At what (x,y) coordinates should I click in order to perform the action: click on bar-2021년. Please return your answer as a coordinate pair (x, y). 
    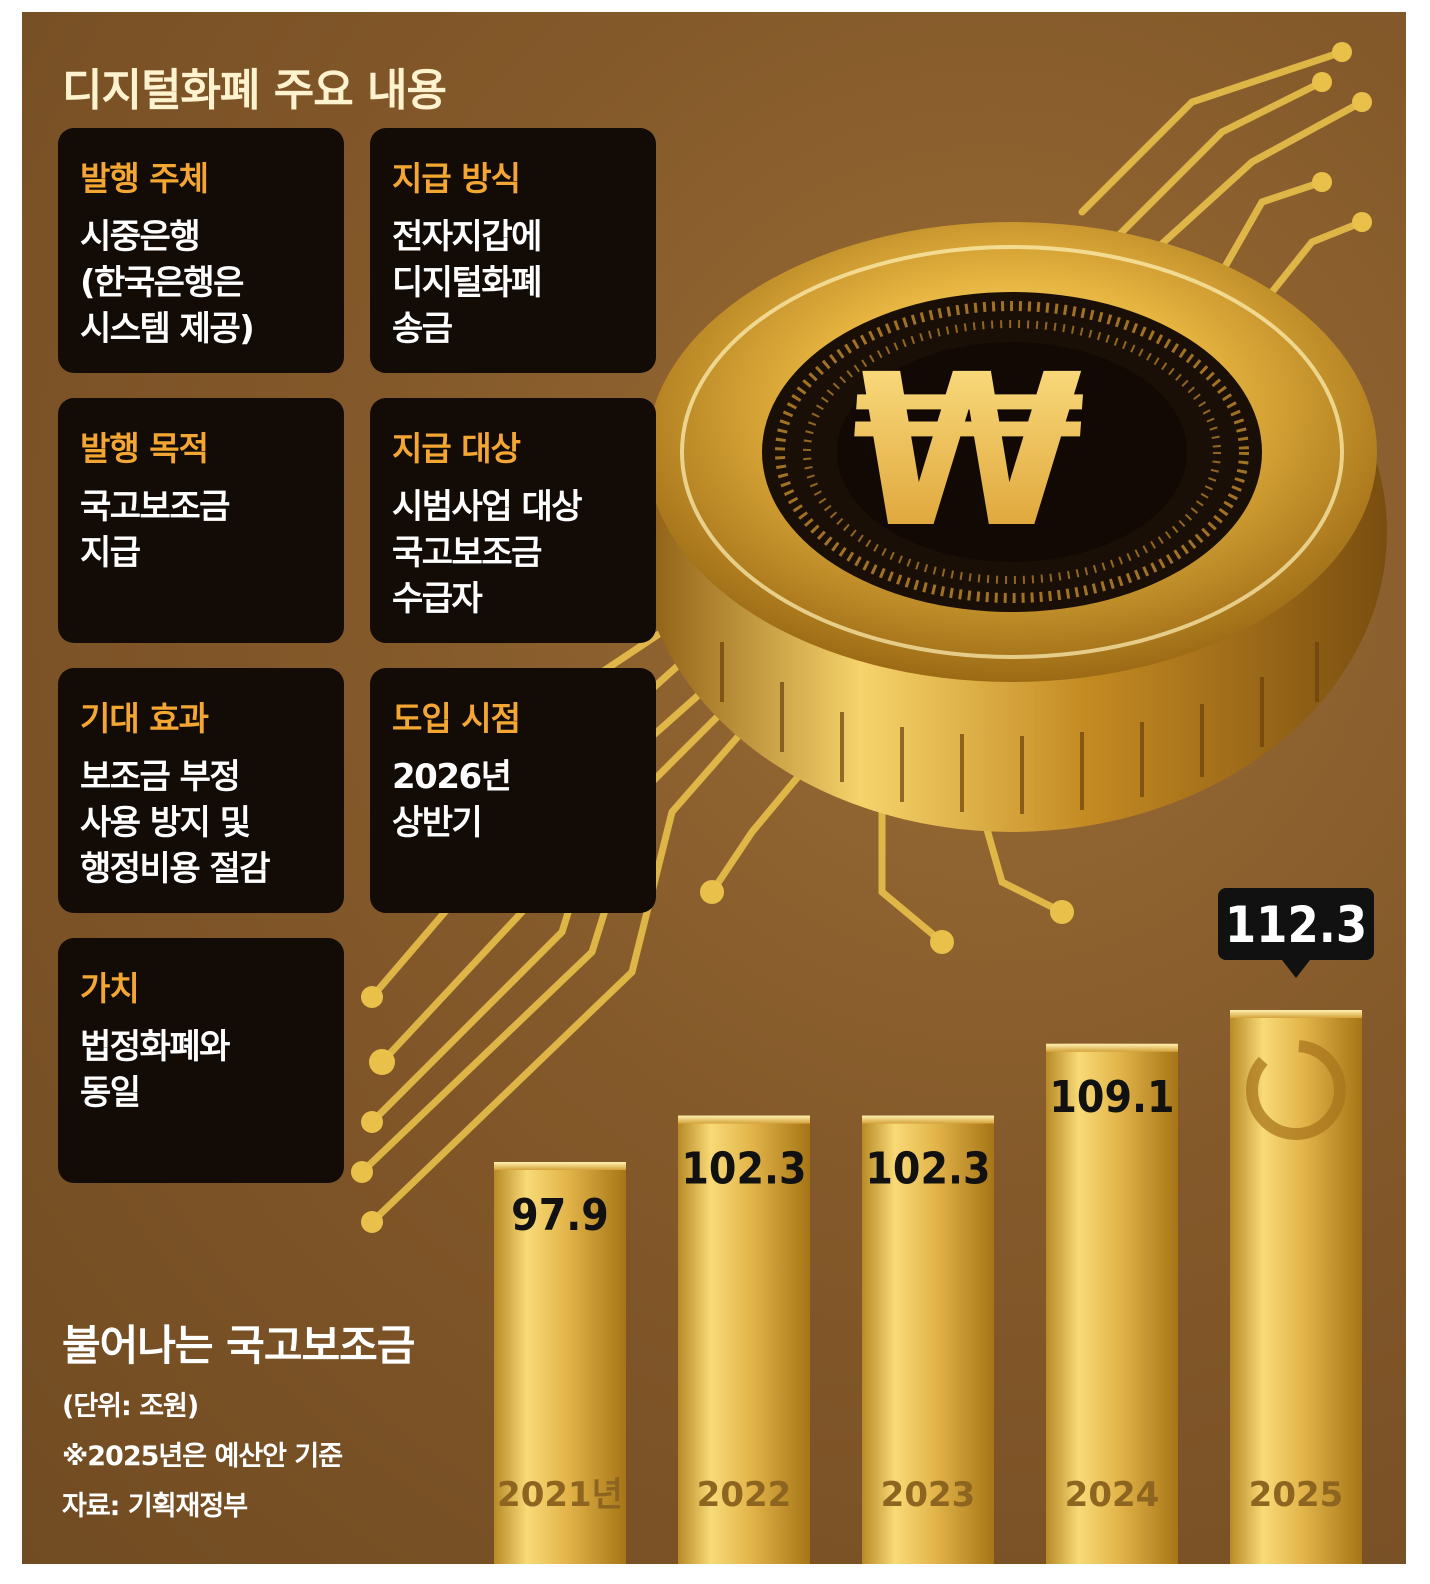
    Looking at the image, I should click on (560, 1363).